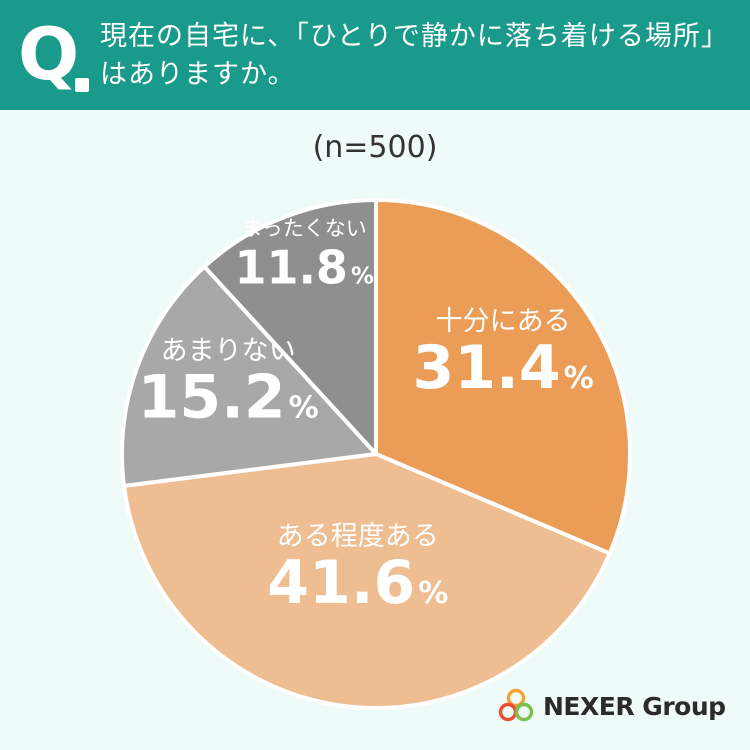  What do you see at coordinates (357, 583) in the screenshot?
I see `slice-value-2: 41.6%` at bounding box center [357, 583].